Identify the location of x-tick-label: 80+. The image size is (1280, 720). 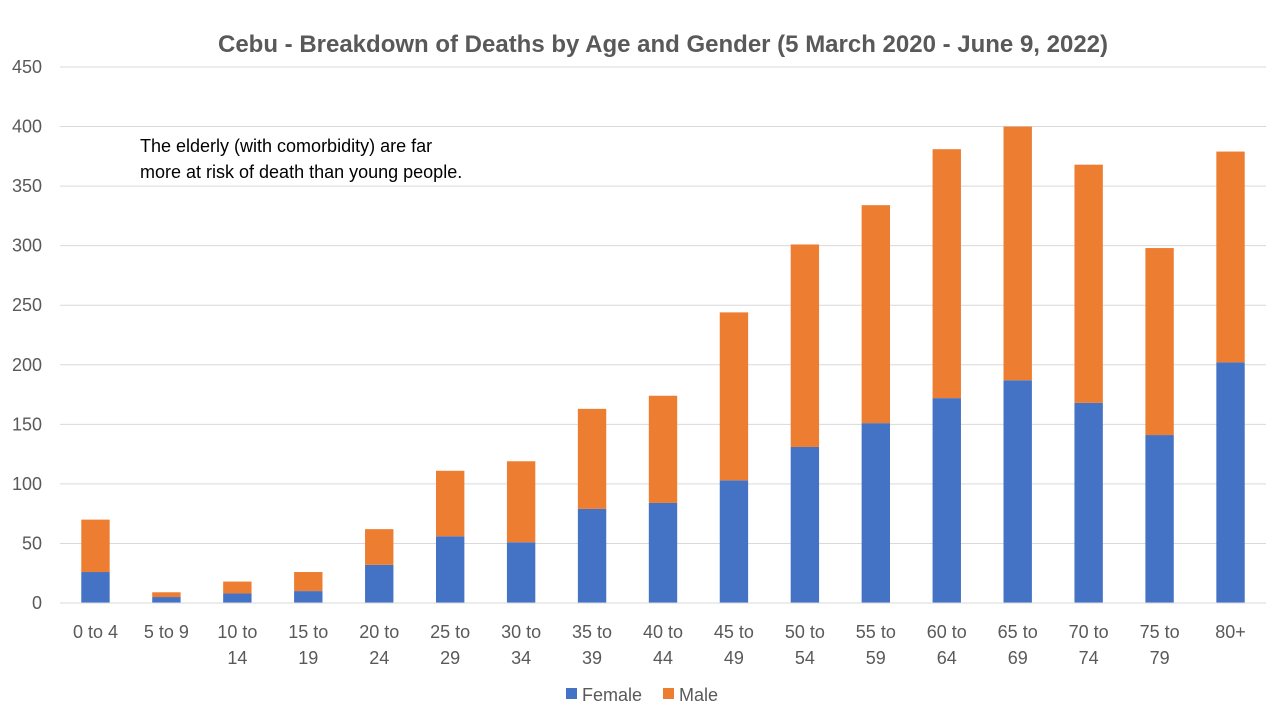
(1230, 632).